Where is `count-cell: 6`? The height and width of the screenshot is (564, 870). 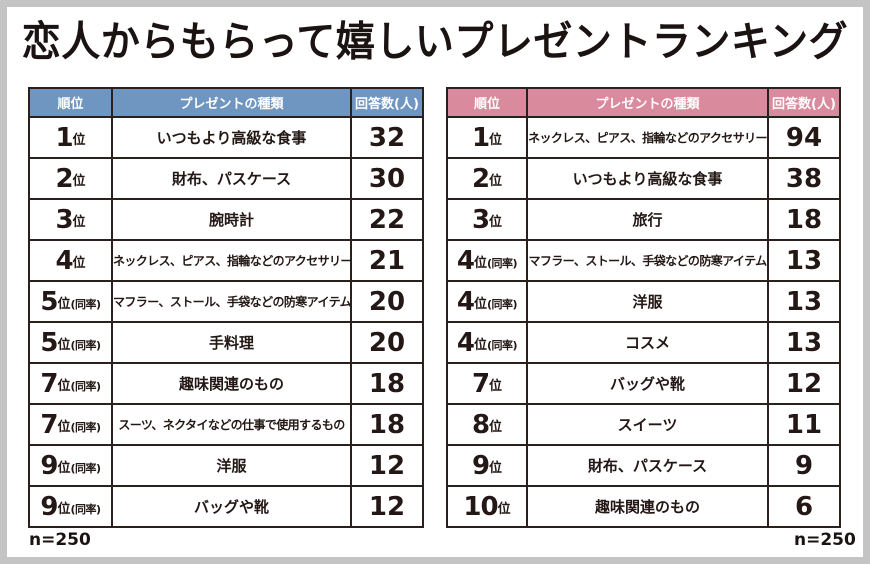 count-cell: 6 is located at coordinates (804, 506).